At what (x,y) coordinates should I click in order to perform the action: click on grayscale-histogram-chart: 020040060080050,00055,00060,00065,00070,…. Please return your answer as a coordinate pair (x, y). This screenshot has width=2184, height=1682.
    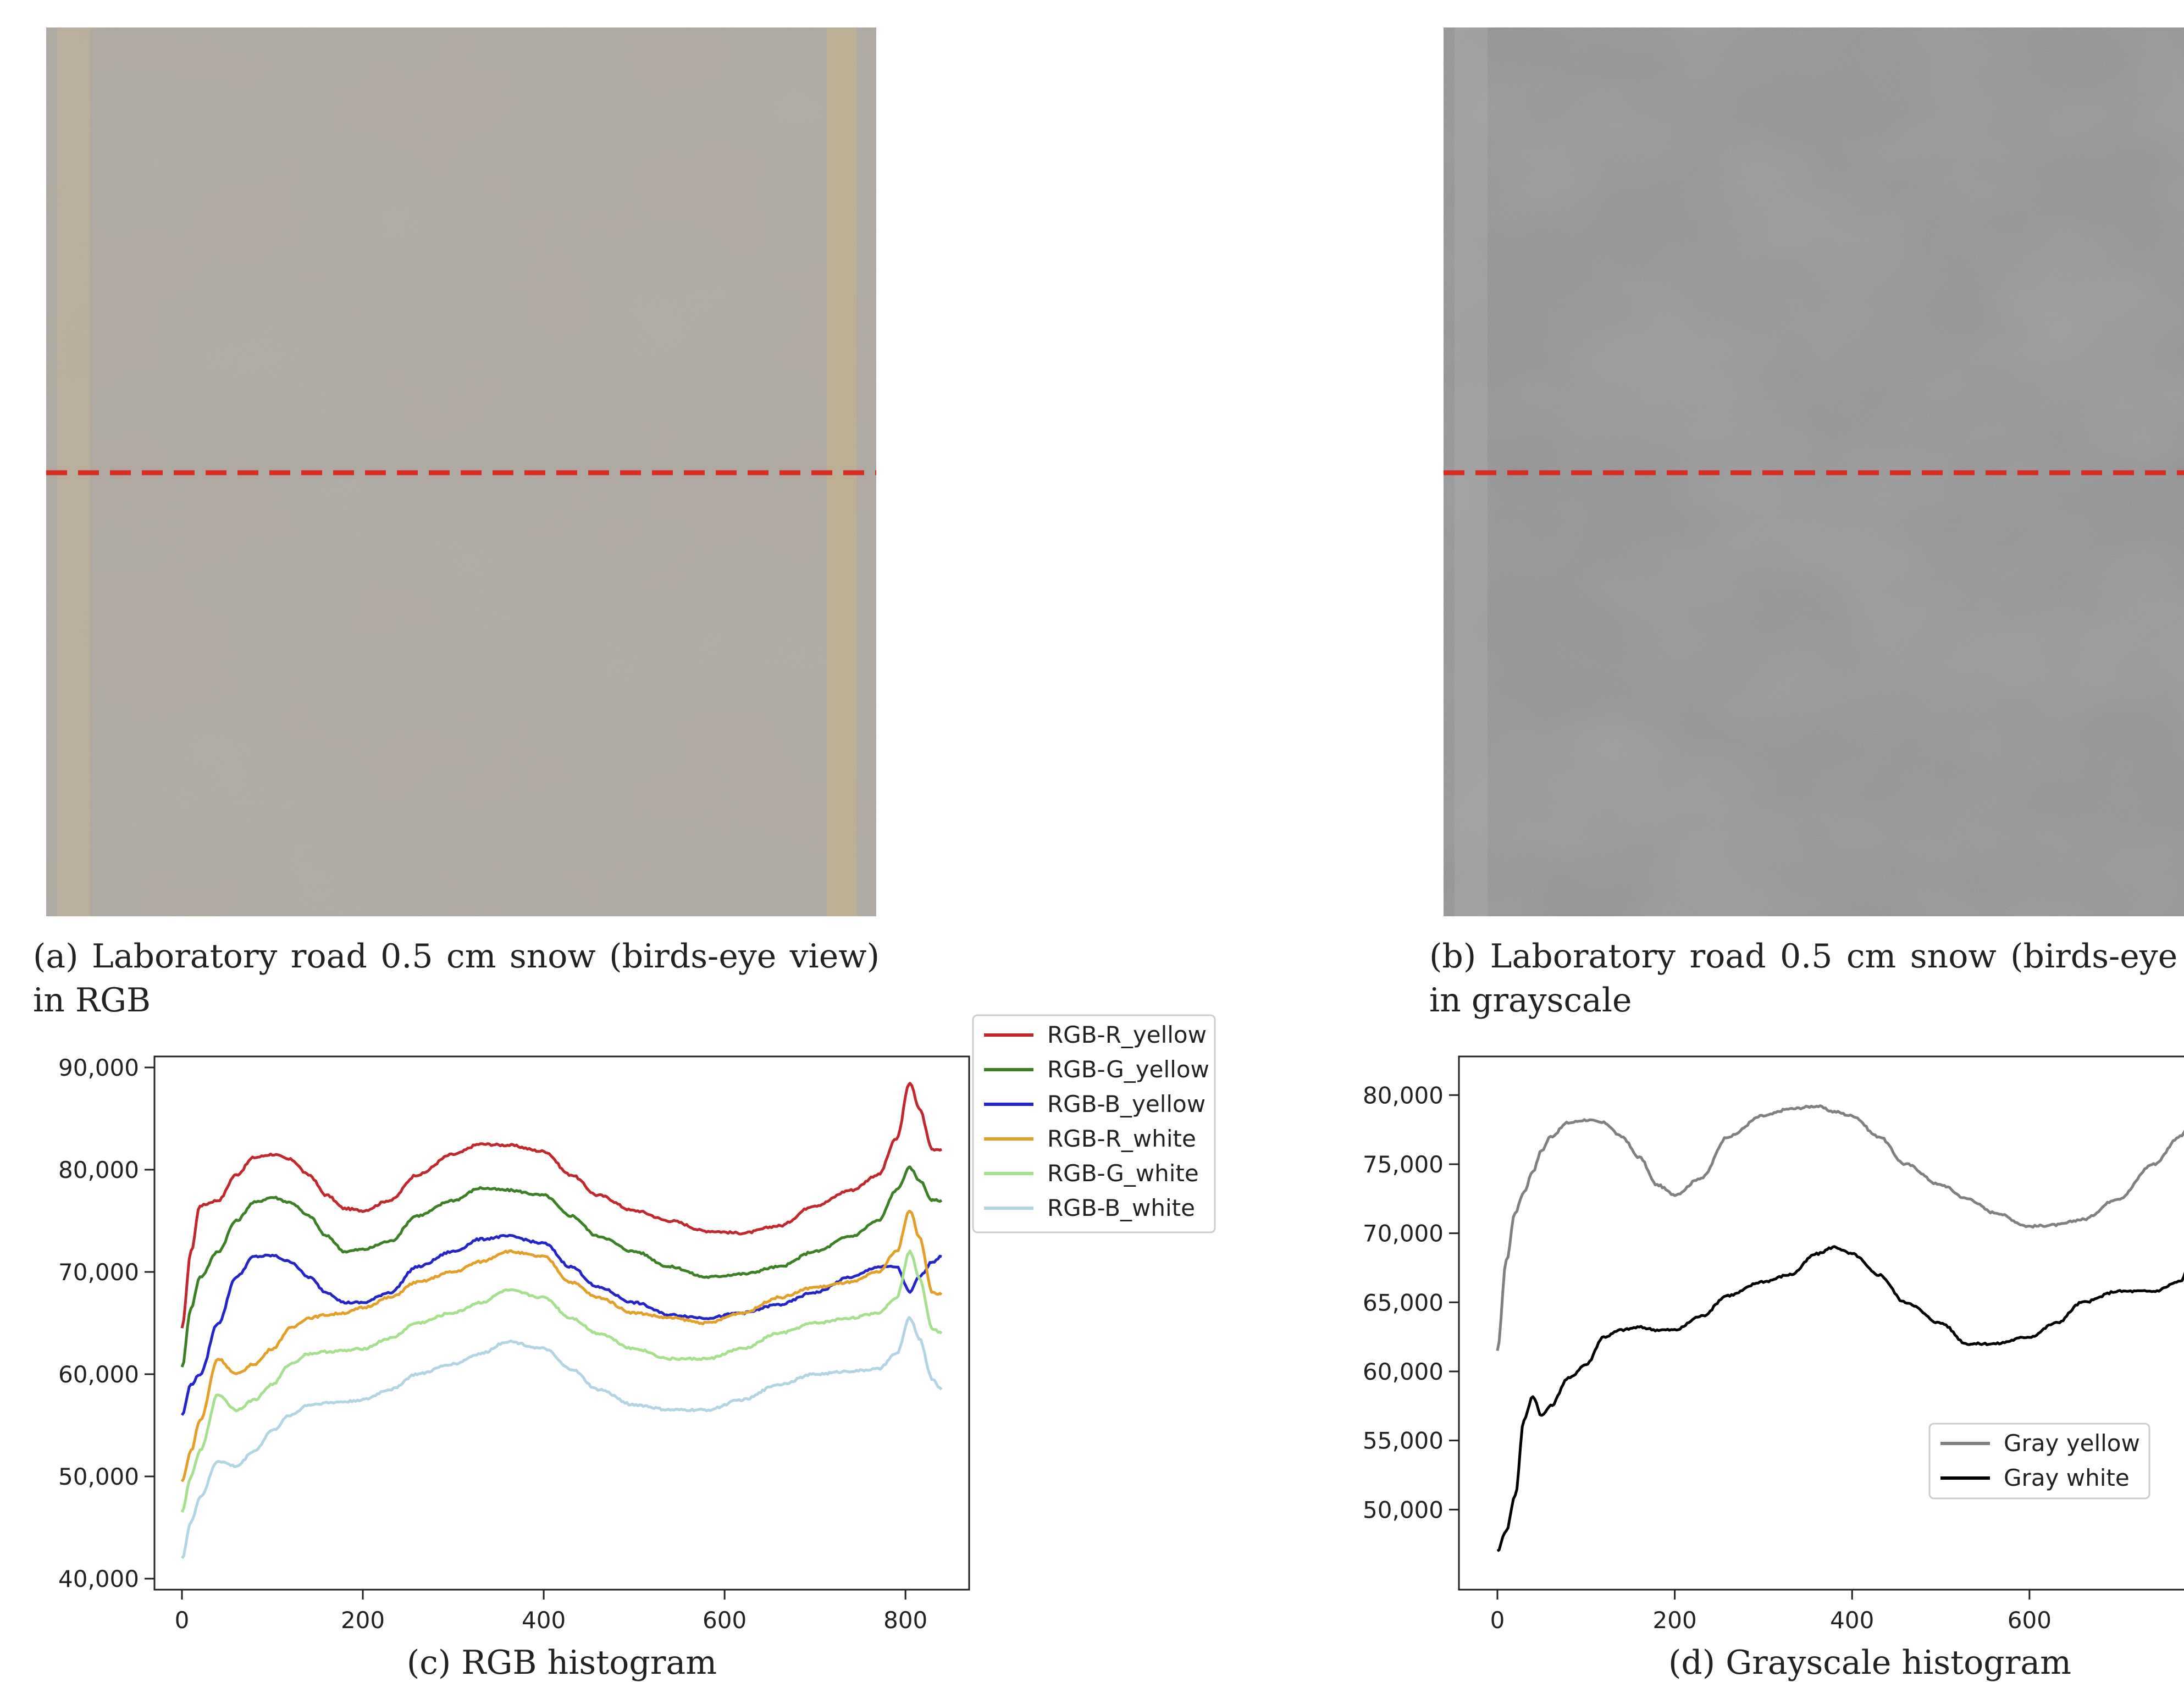
    Looking at the image, I should click on (1773, 1343).